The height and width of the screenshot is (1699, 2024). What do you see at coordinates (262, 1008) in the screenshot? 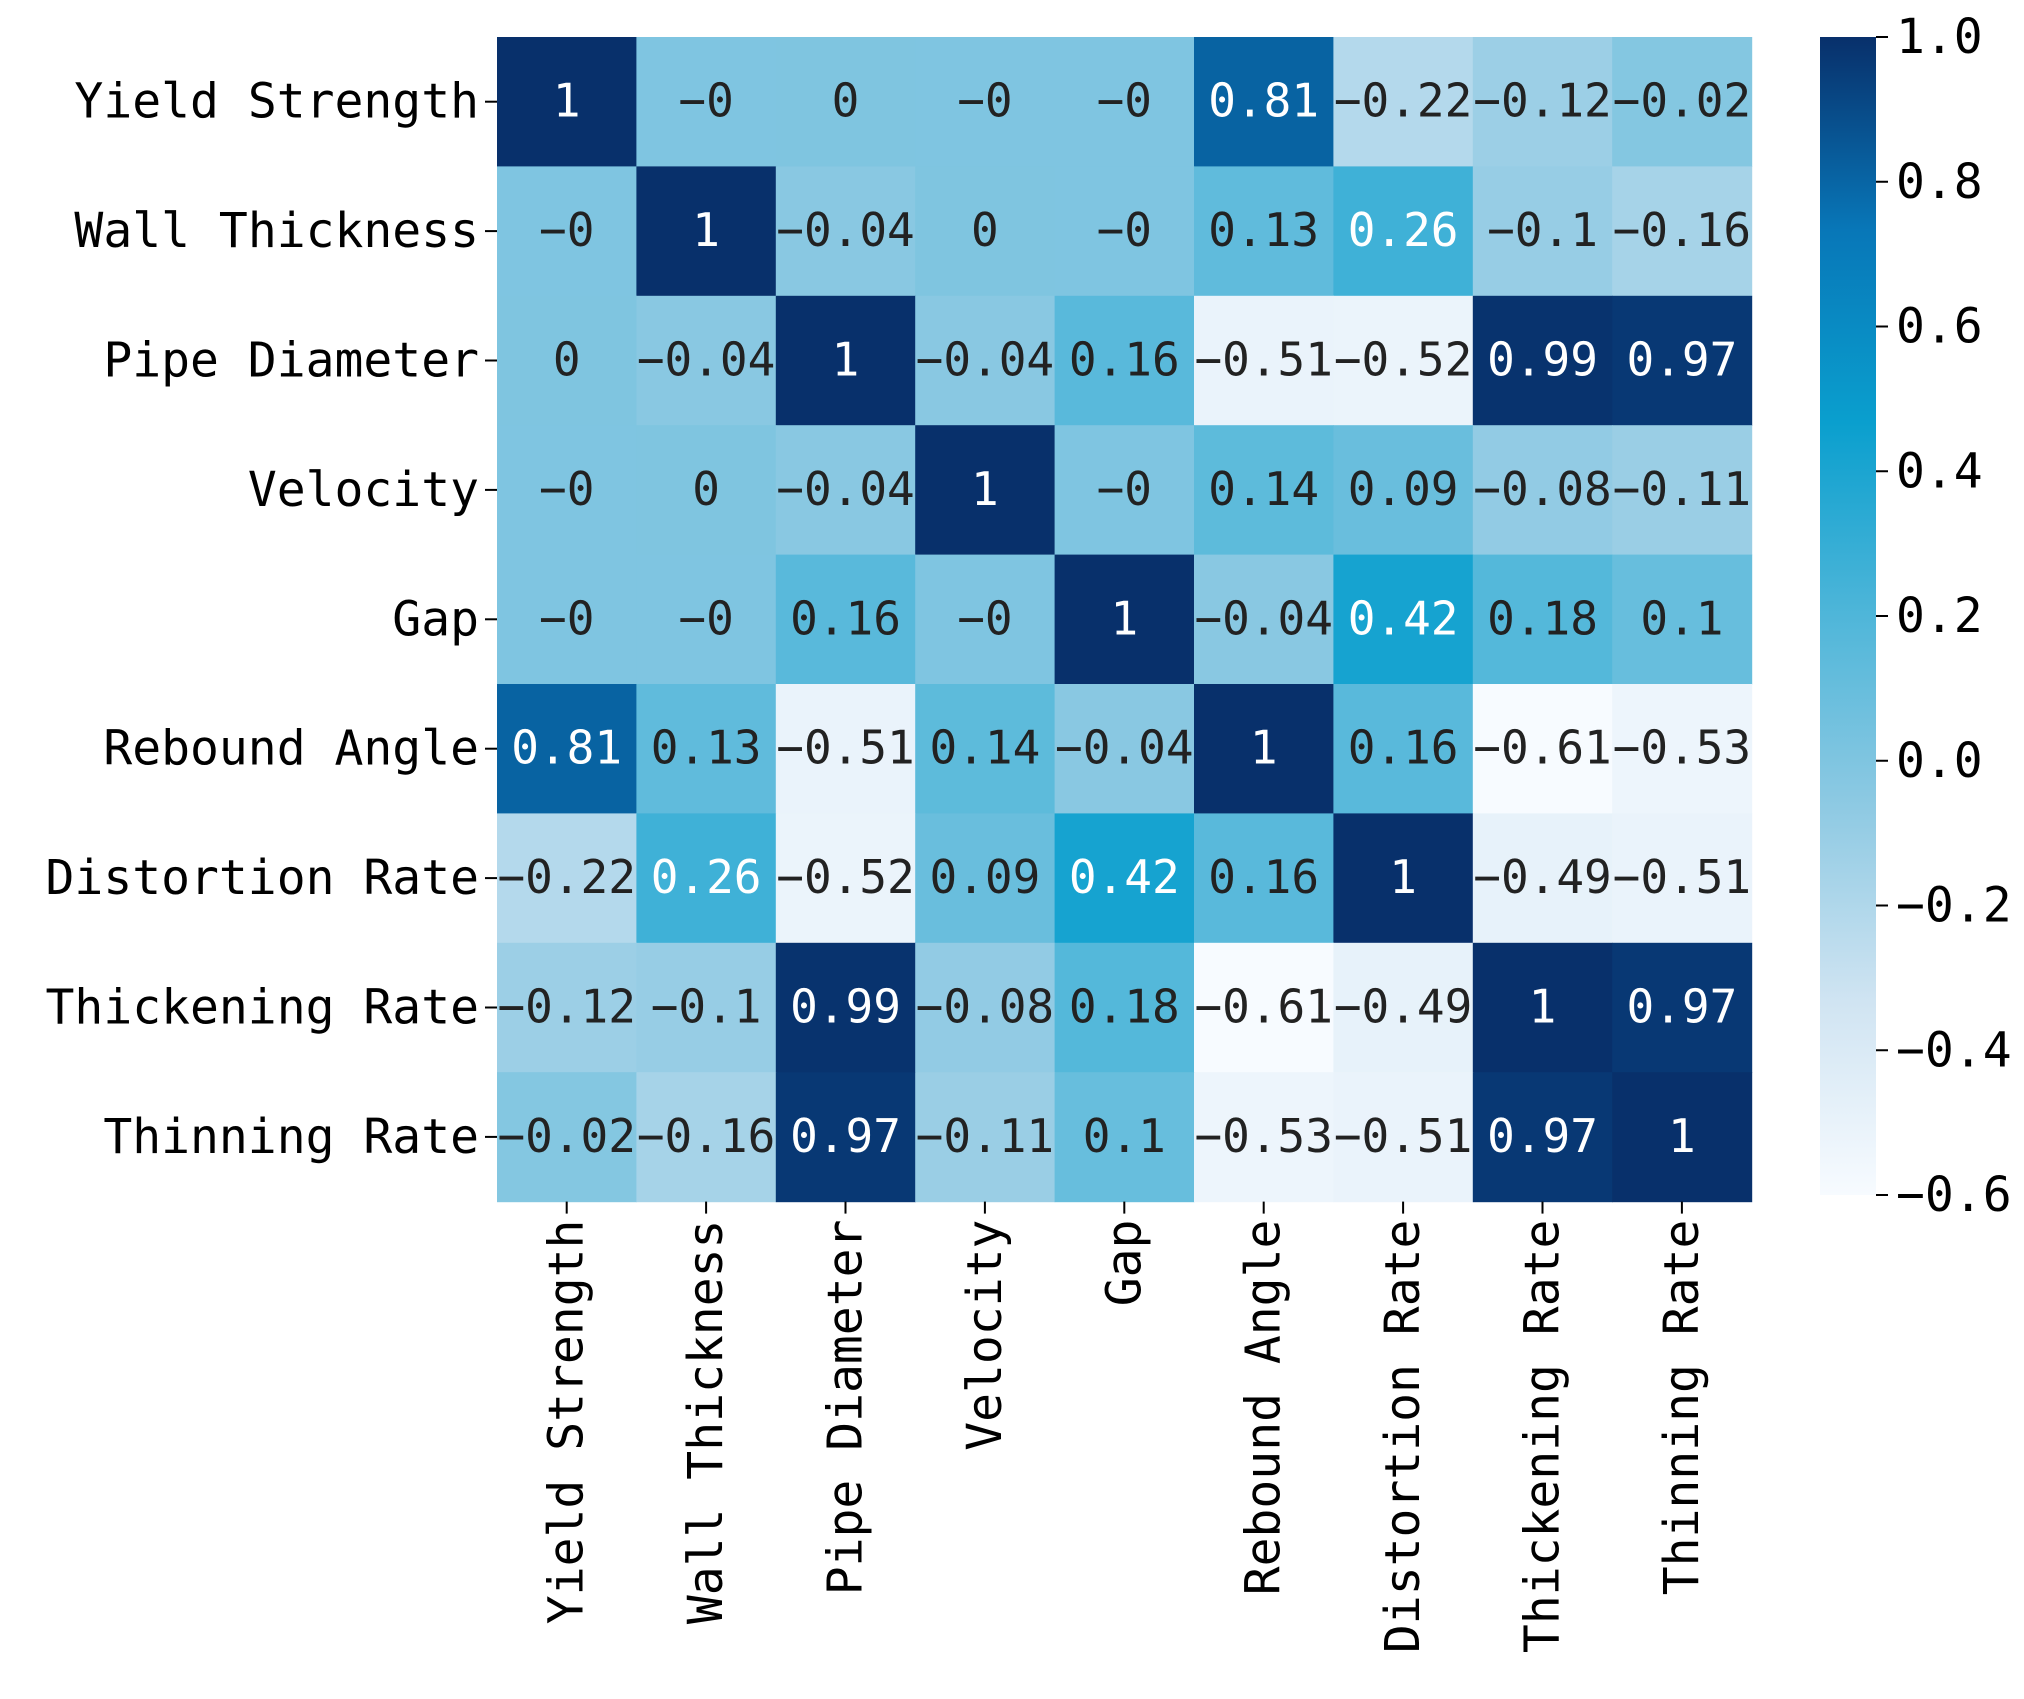
I see `y-tick-label-thickening-rate: Thickening Rate` at bounding box center [262, 1008].